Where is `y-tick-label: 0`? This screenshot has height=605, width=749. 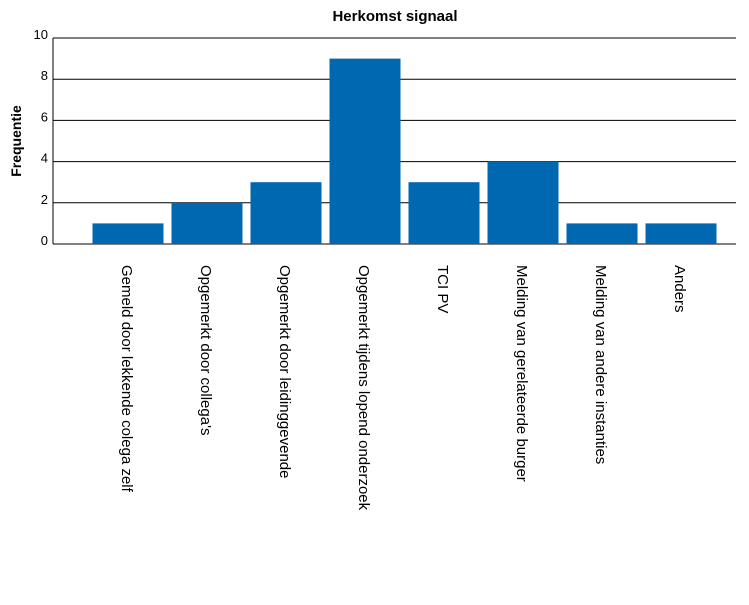
y-tick-label: 0 is located at coordinates (44, 240).